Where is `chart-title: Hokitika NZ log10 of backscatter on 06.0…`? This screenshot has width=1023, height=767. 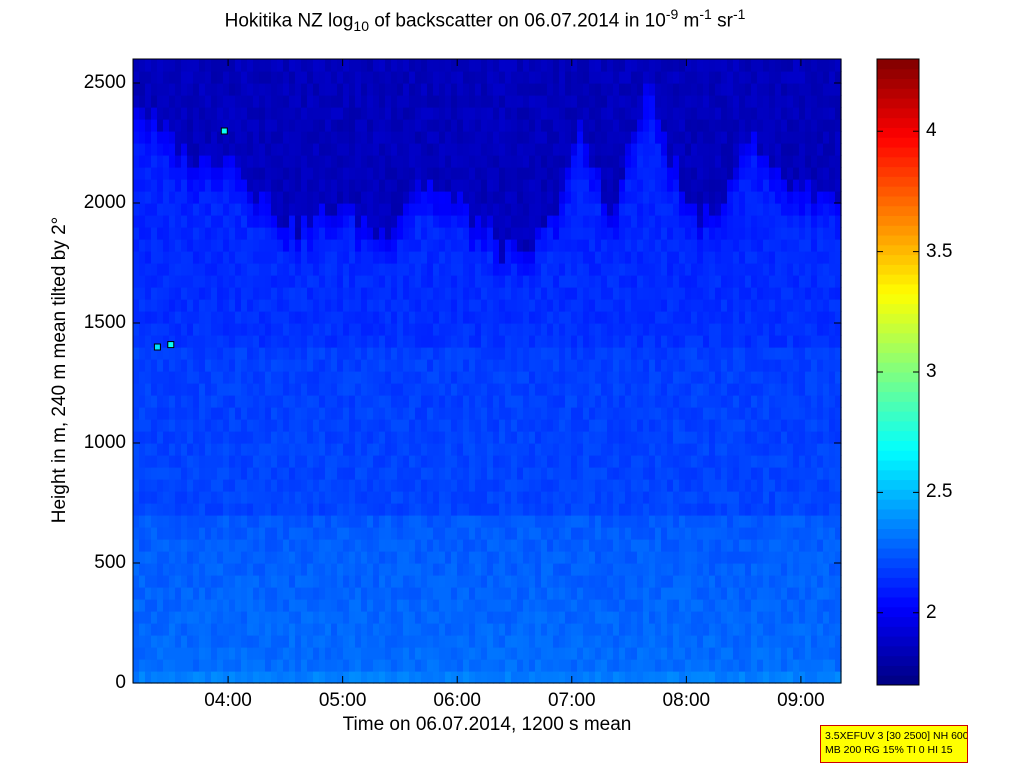 chart-title: Hokitika NZ log10 of backscatter on 06.0… is located at coordinates (485, 20).